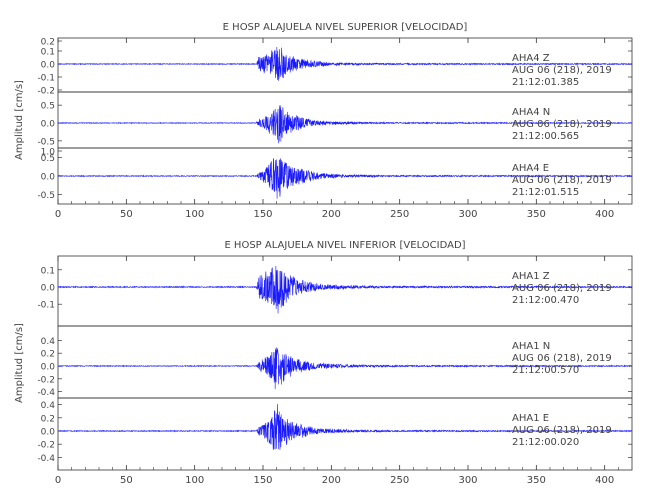  Describe the element at coordinates (545, 300) in the screenshot. I see `channel-time: 21:12:00.470` at that location.